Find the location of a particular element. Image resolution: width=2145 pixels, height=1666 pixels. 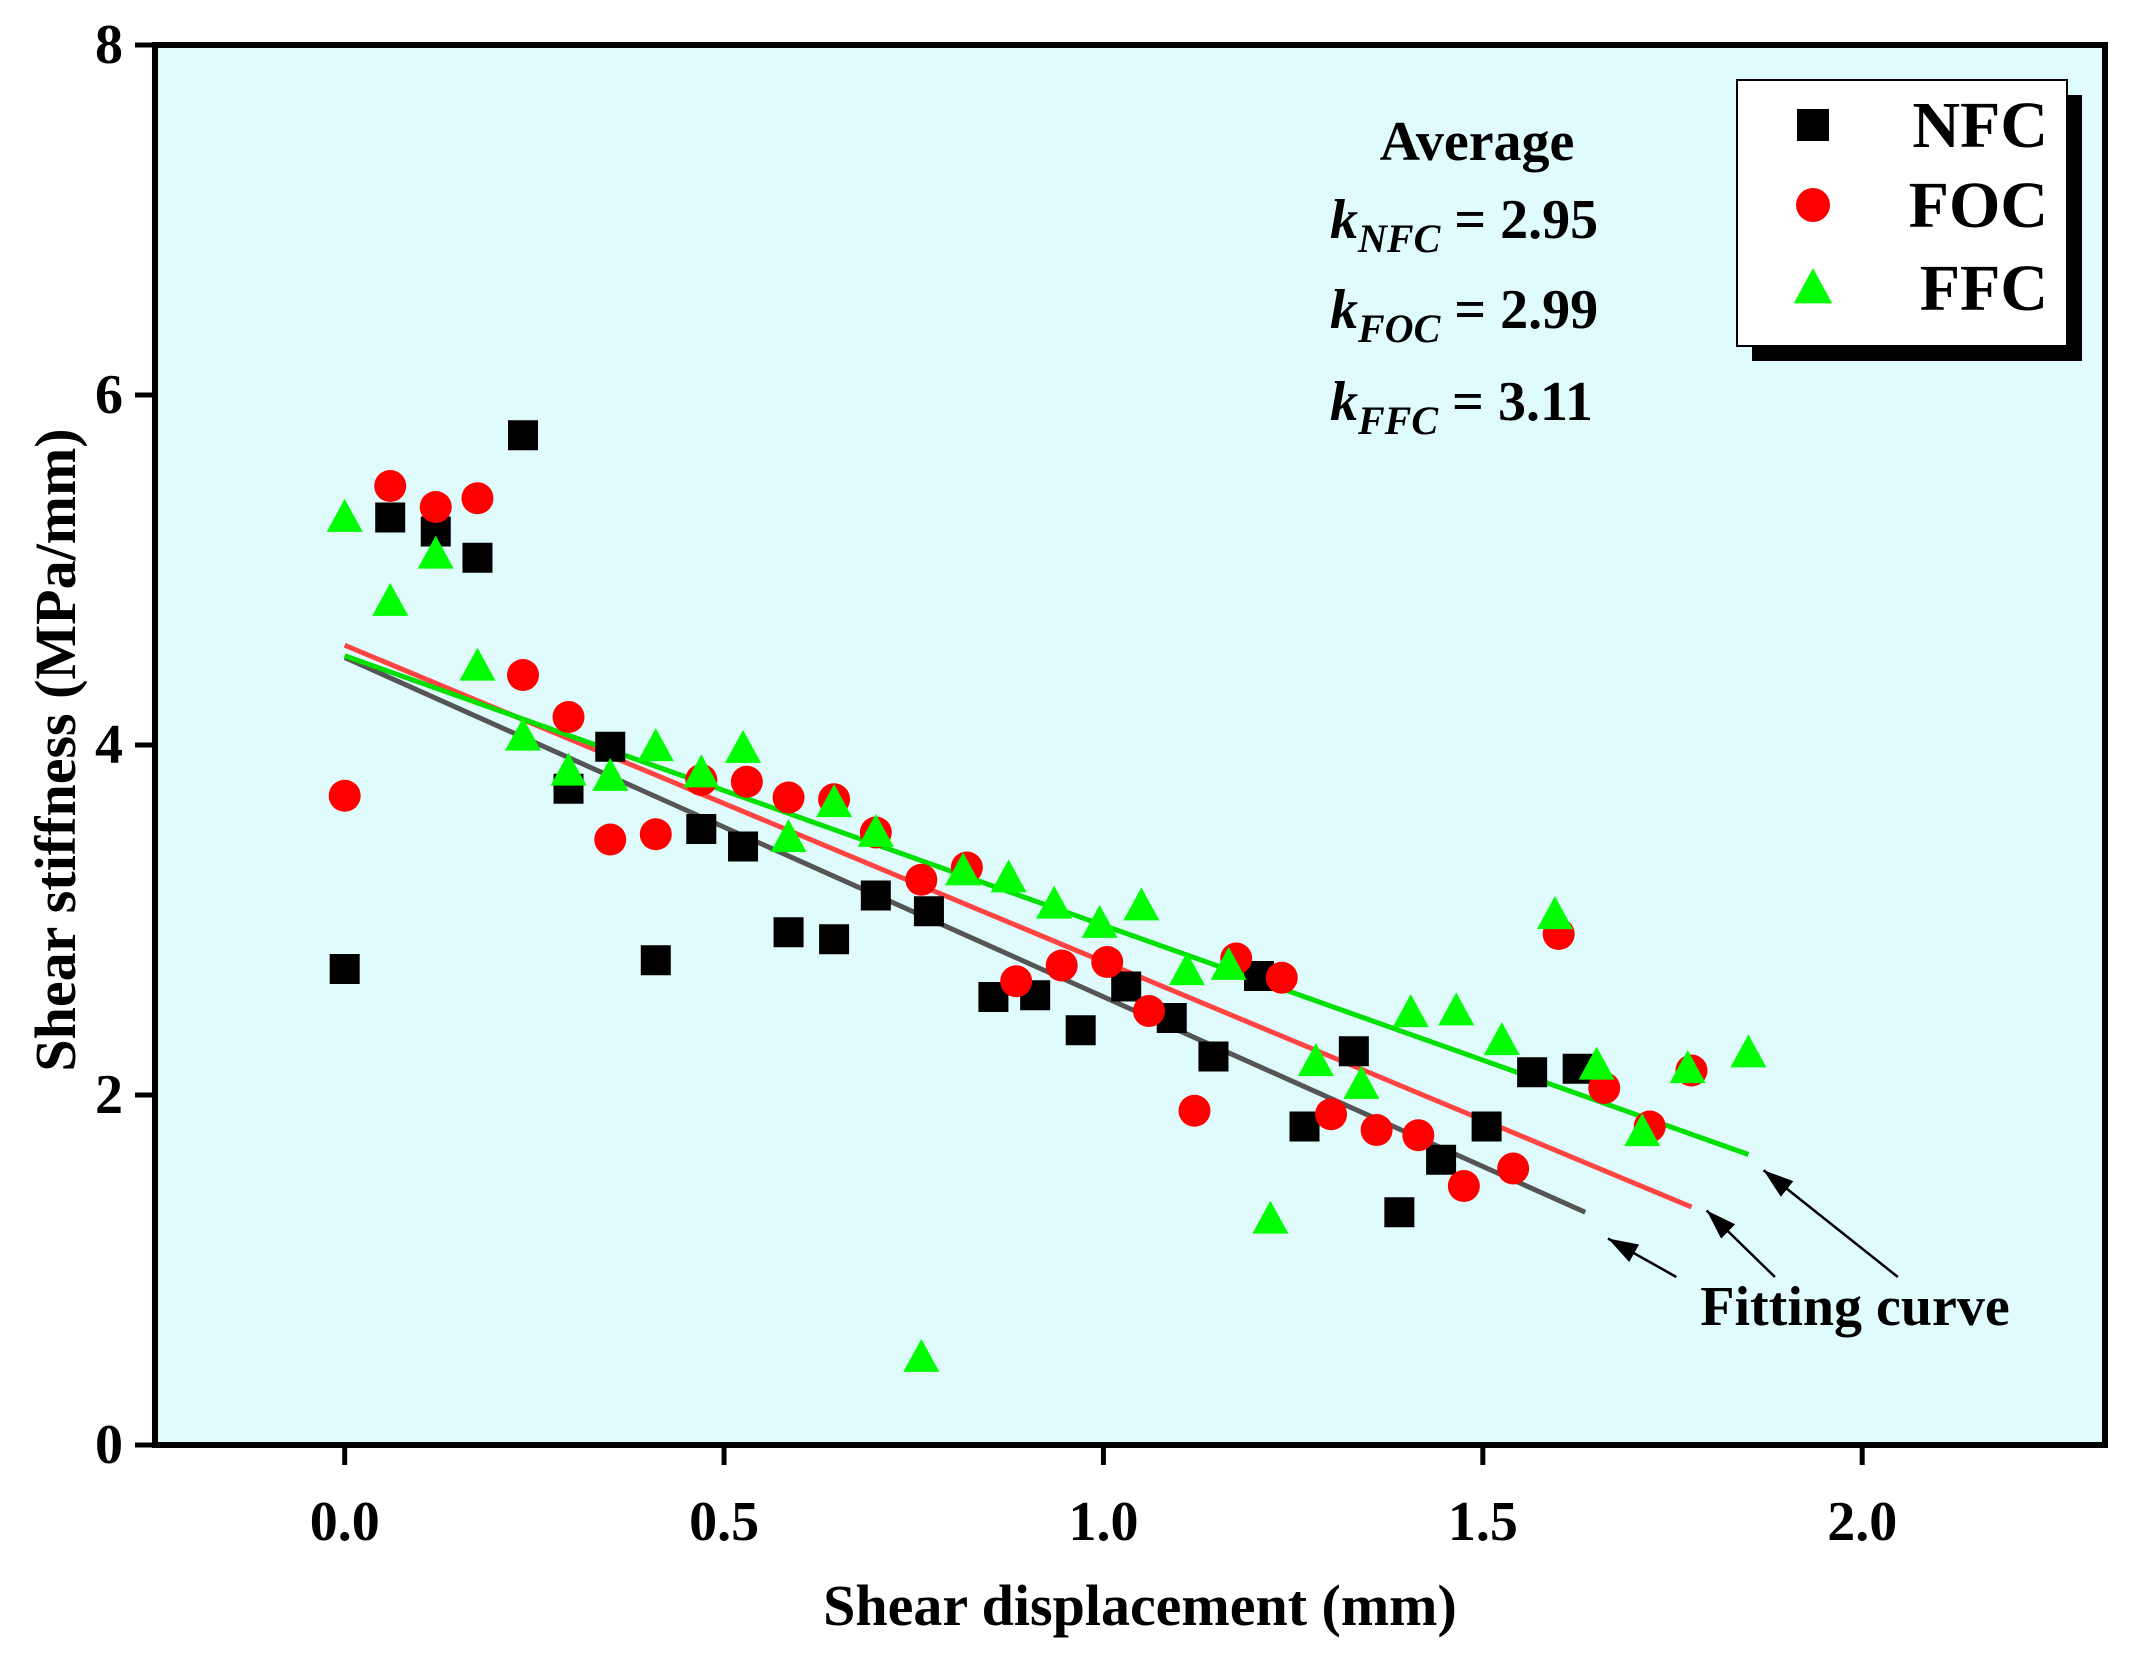

annotation-k-ffc: kFFC = 3.11 is located at coordinates (1461, 407).